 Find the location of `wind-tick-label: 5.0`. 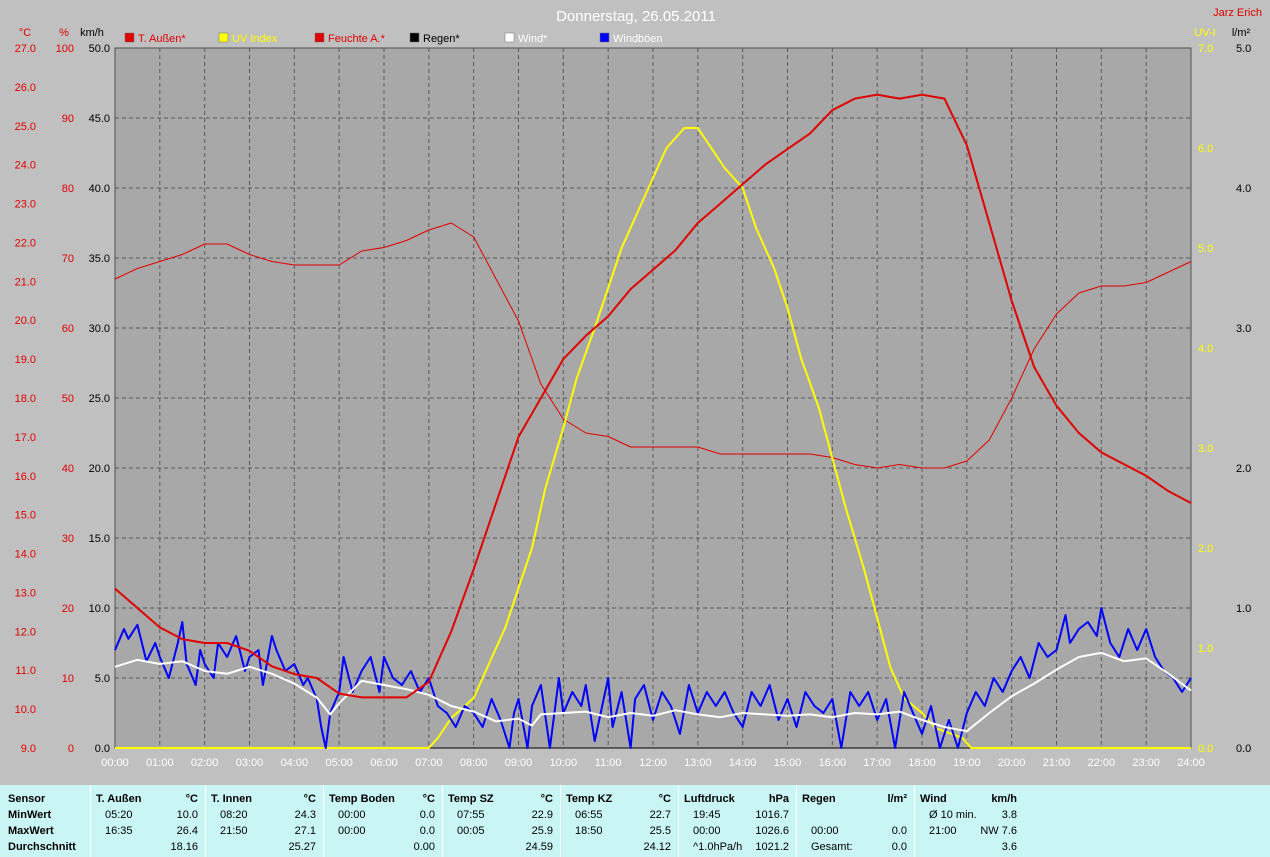

wind-tick-label: 5.0 is located at coordinates (102, 679).